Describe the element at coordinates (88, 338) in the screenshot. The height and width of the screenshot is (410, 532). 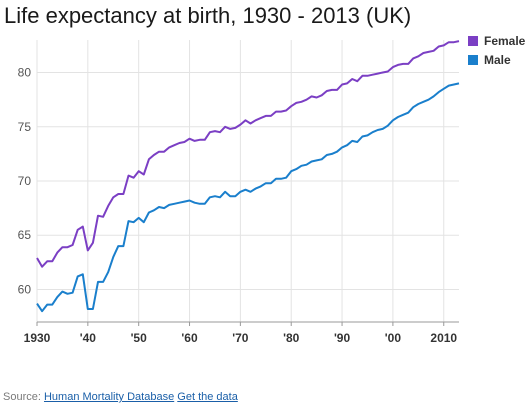
I see `x-tick-label: '40` at that location.